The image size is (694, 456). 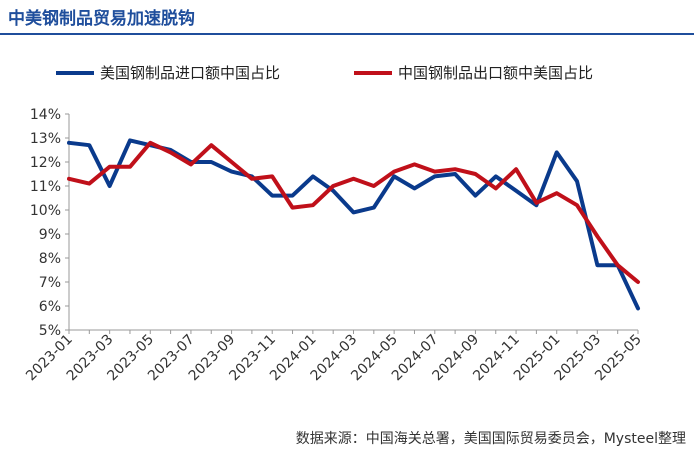 What do you see at coordinates (75, 72) in the screenshot?
I see `legend-swatch-us-import` at bounding box center [75, 72].